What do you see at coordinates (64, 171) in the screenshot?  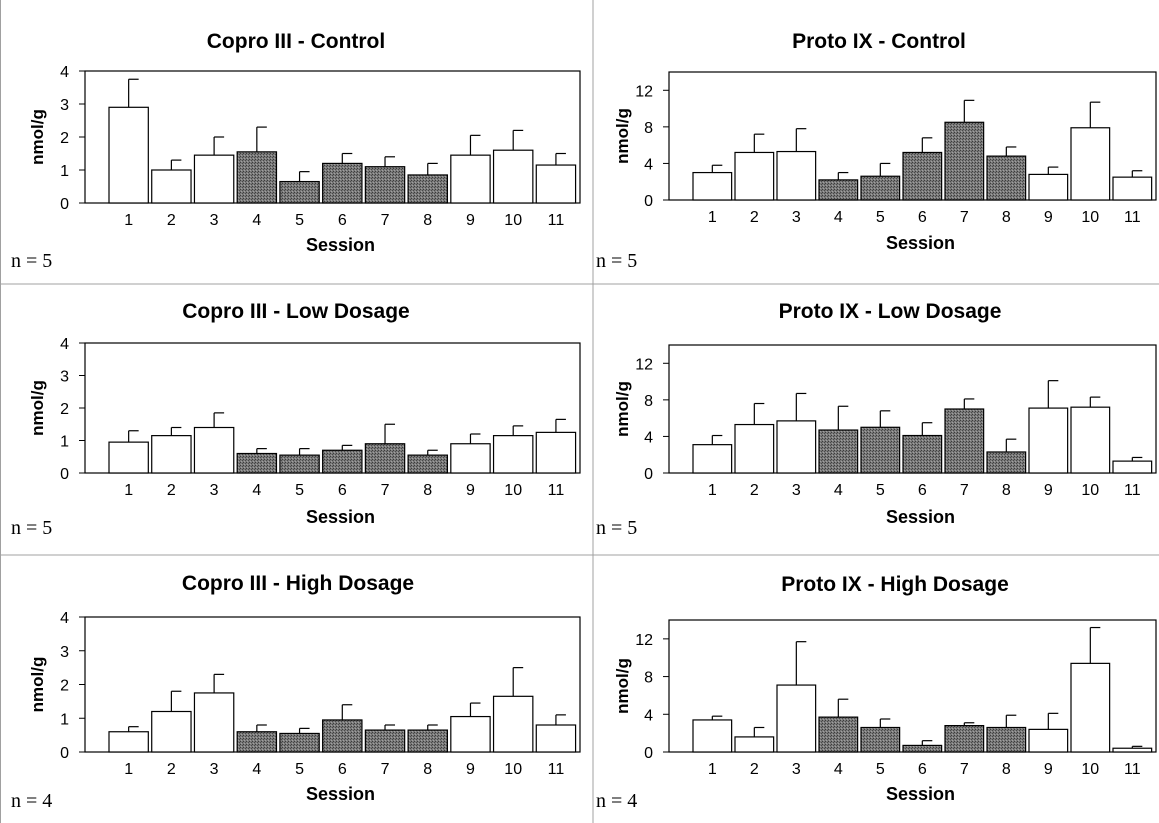 I see `y-tick-label: 1` at bounding box center [64, 171].